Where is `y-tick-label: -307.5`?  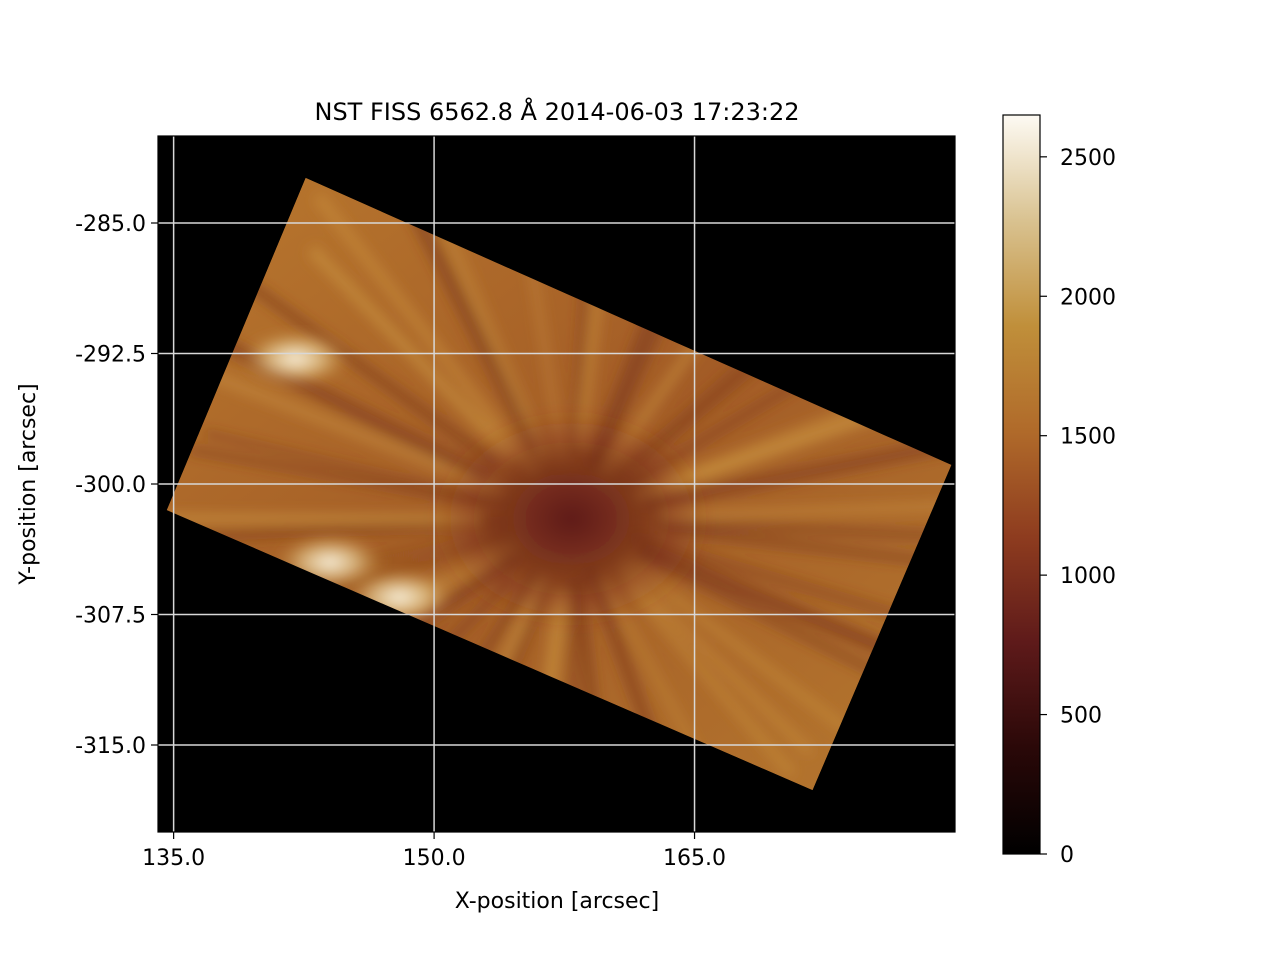 y-tick-label: -307.5 is located at coordinates (110, 616).